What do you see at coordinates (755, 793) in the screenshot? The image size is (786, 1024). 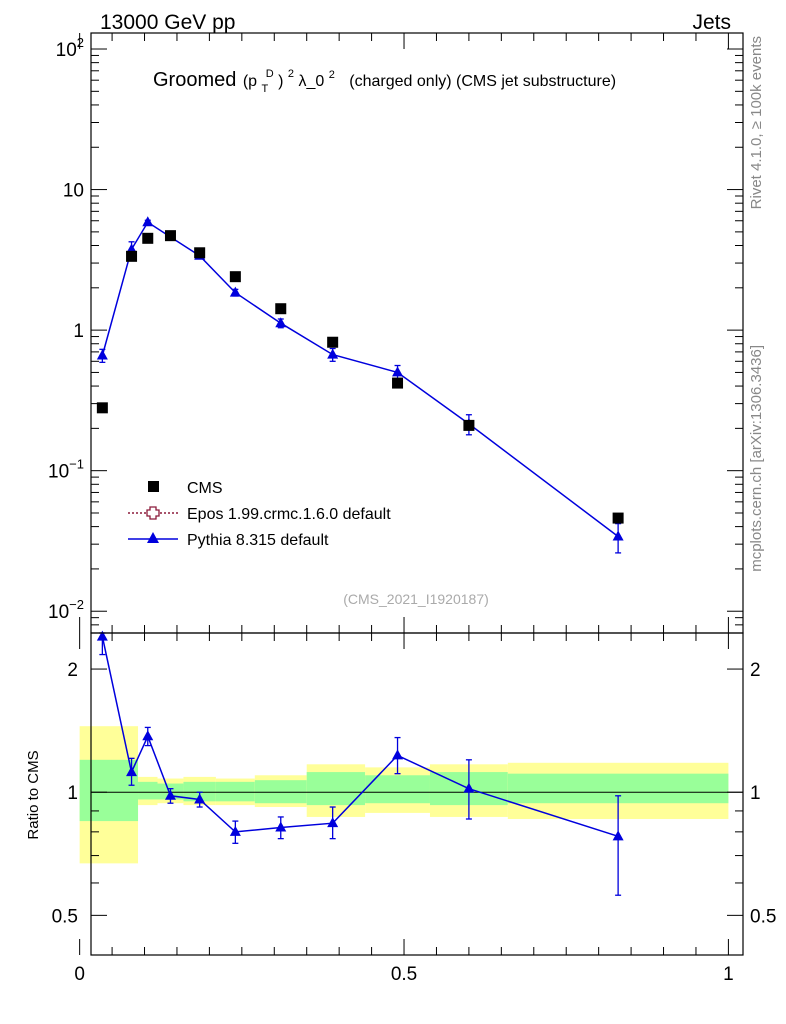 I see `ratio-y-tick-label-right: 1` at bounding box center [755, 793].